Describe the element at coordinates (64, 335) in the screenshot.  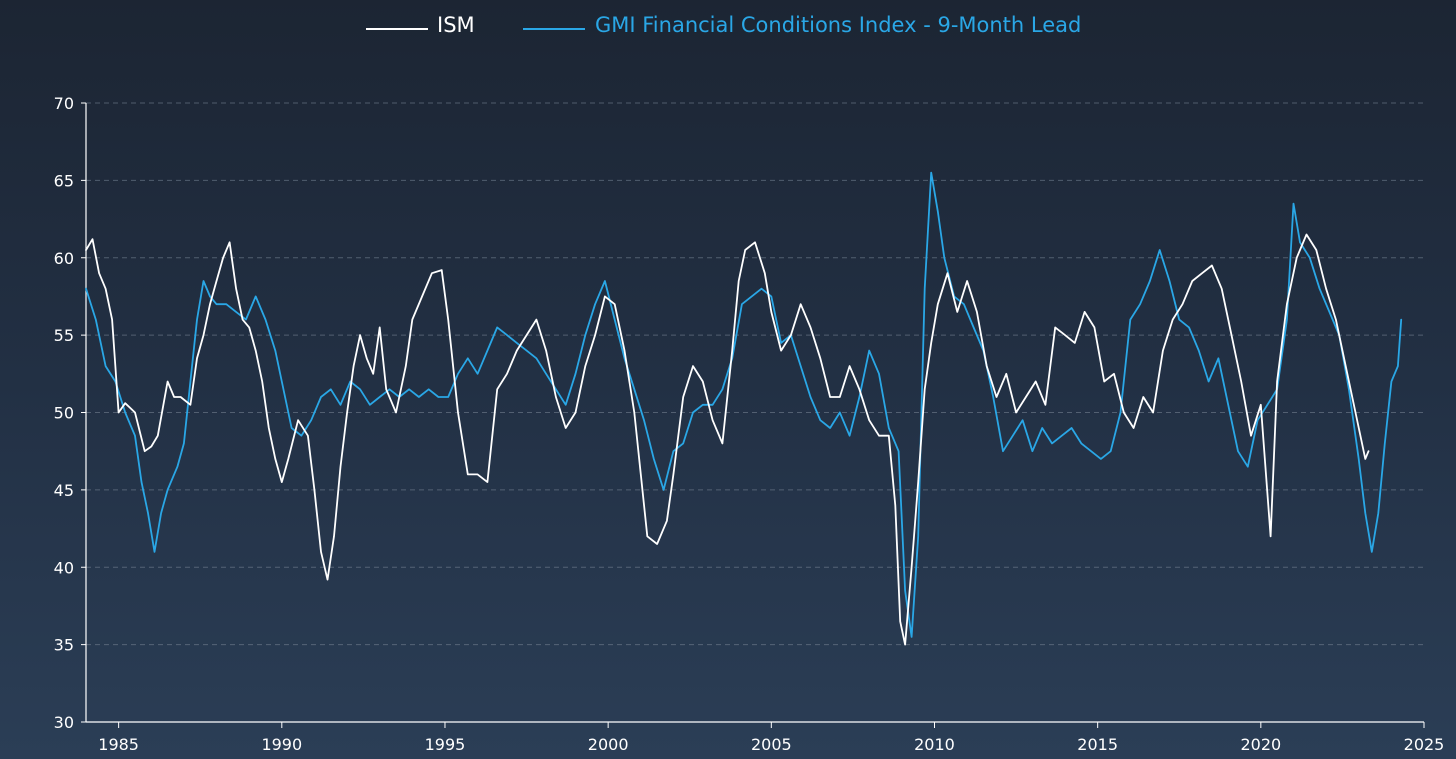
I see `y-tick-label-55: 55` at that location.